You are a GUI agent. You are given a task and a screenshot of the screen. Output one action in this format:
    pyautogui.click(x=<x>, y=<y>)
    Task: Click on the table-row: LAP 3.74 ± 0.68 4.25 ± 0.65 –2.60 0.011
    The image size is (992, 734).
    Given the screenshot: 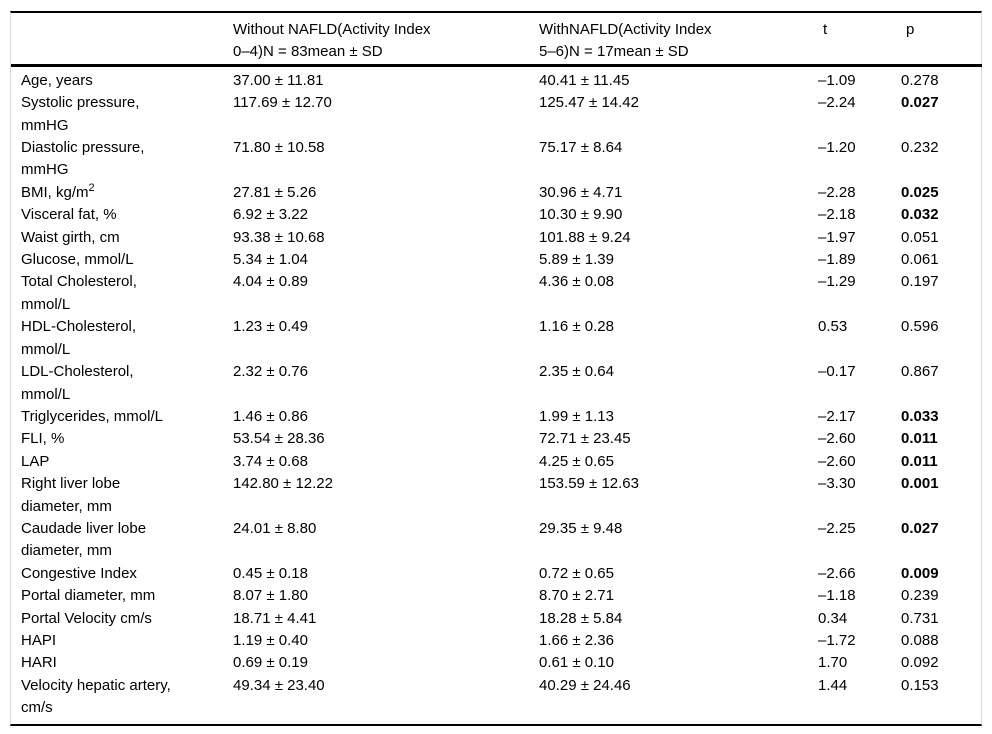 What is the action you would take?
    pyautogui.click(x=496, y=462)
    